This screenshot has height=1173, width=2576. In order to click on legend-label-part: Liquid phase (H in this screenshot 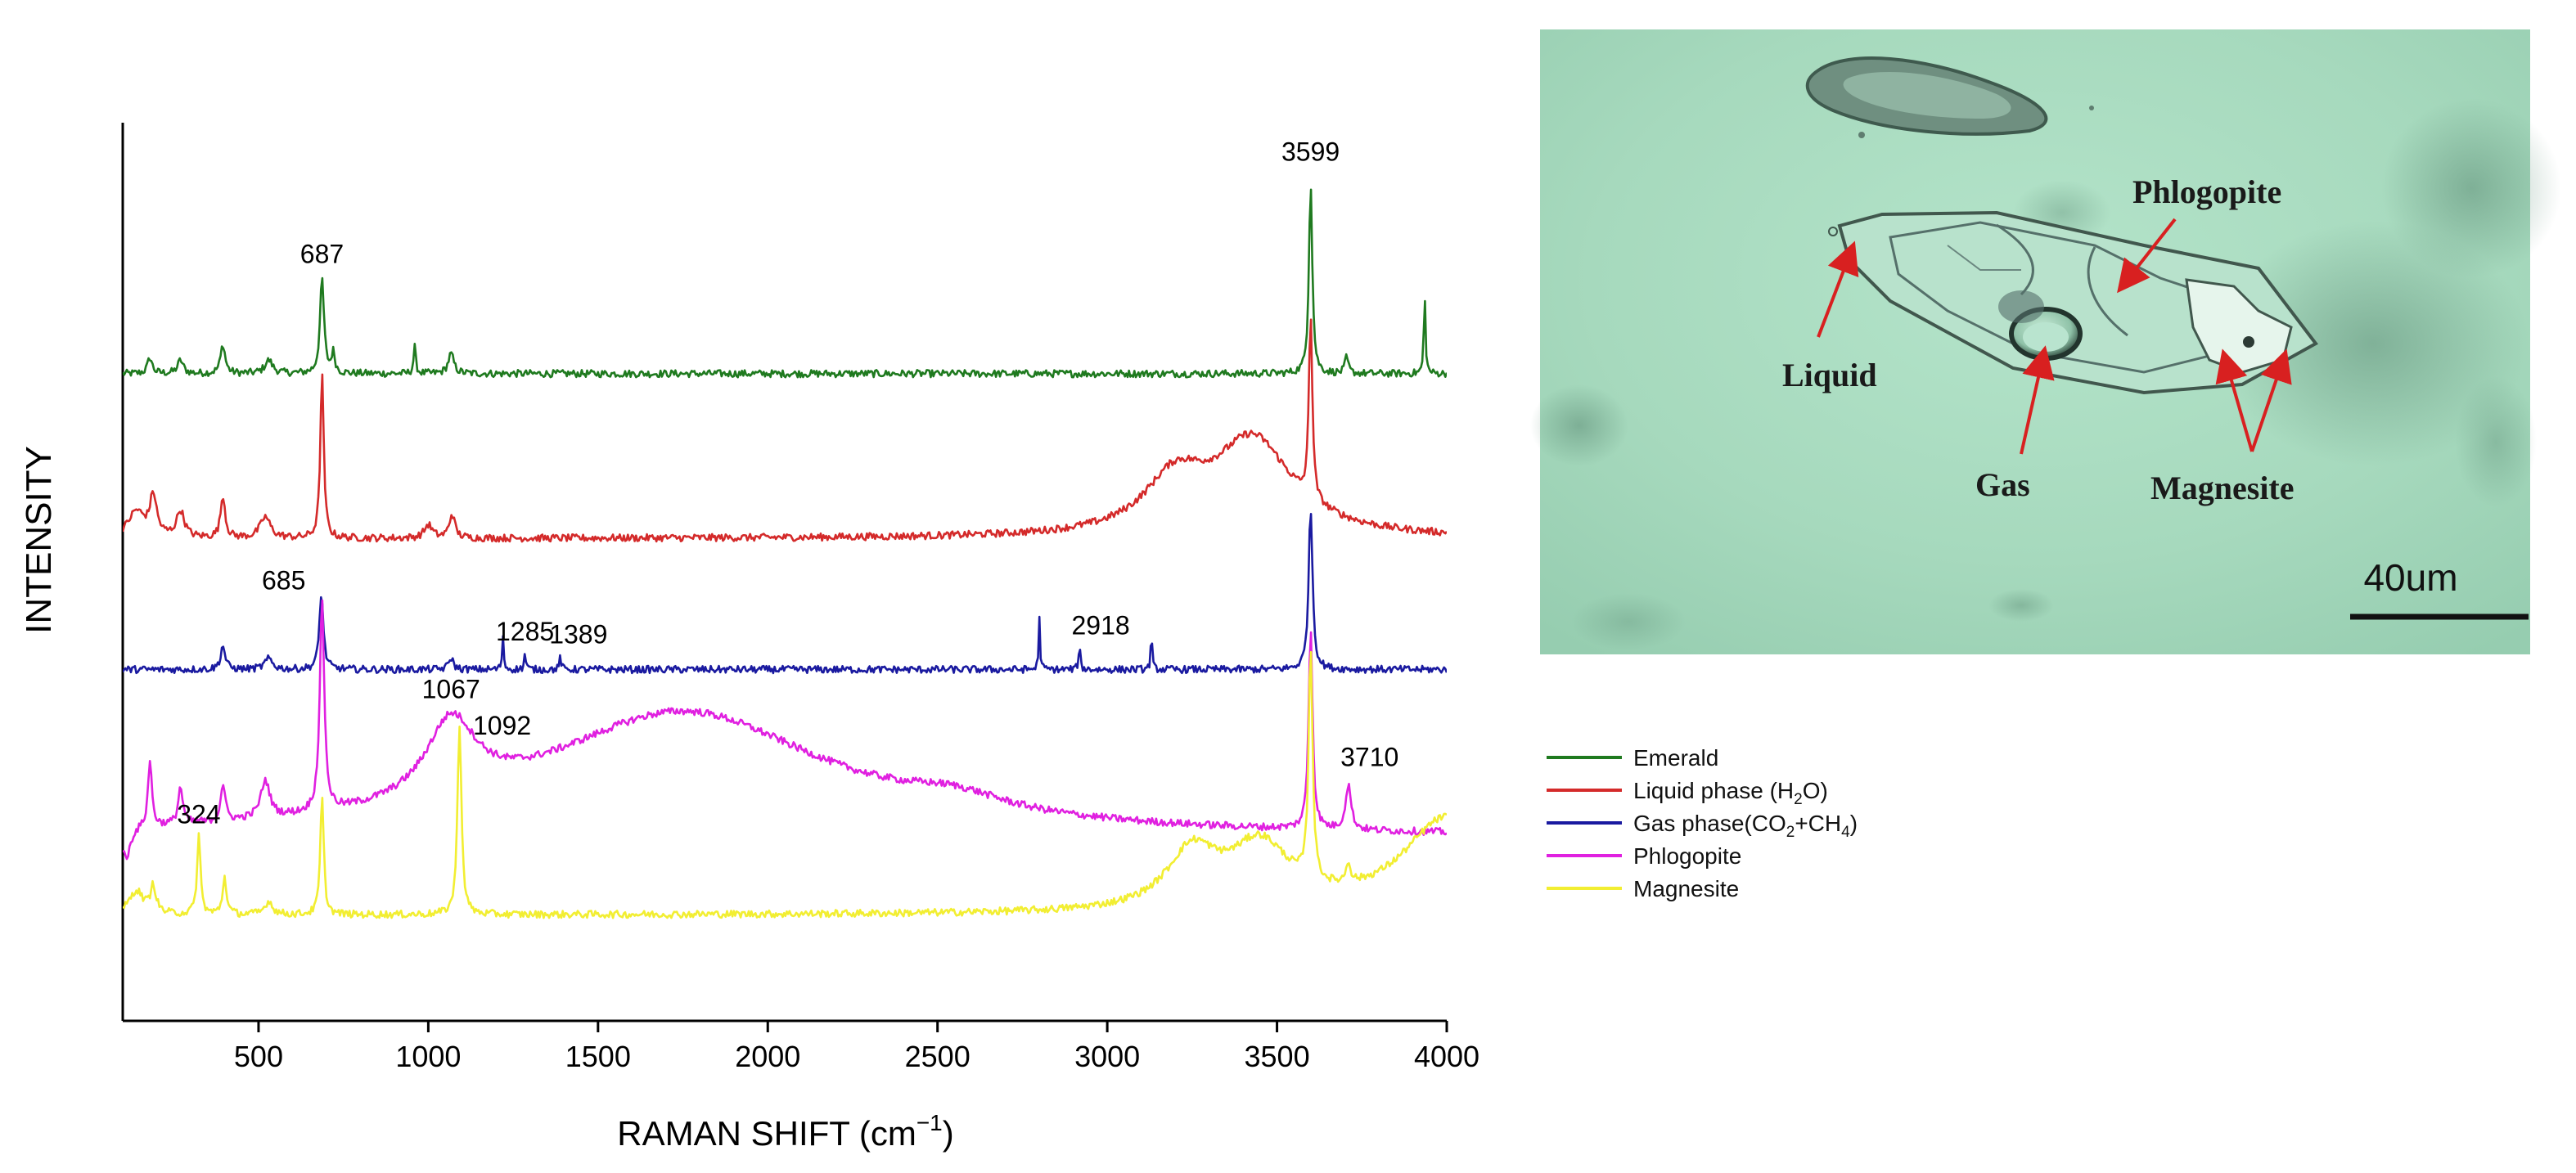, I will do `click(1713, 790)`.